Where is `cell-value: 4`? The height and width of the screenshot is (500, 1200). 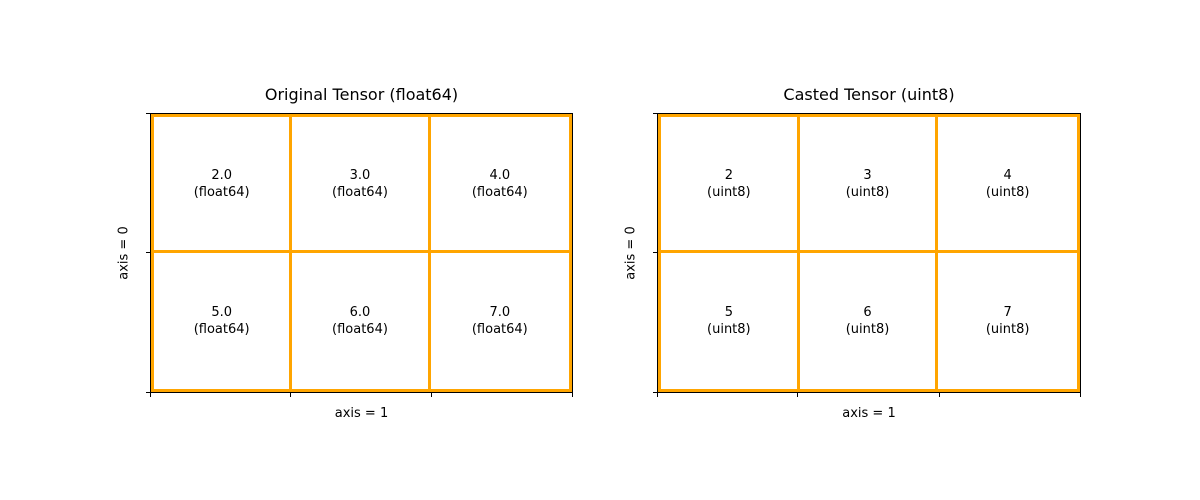 cell-value: 4 is located at coordinates (1007, 175).